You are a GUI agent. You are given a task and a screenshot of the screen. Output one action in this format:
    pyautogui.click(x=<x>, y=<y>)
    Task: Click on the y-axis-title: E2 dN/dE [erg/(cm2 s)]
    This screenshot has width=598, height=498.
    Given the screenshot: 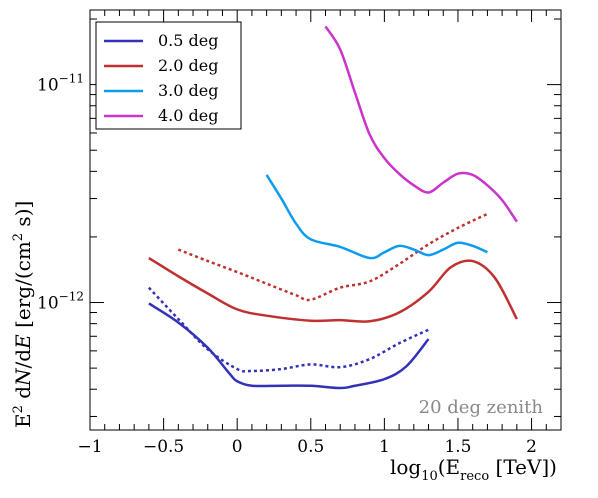 What is the action you would take?
    pyautogui.click(x=23, y=314)
    